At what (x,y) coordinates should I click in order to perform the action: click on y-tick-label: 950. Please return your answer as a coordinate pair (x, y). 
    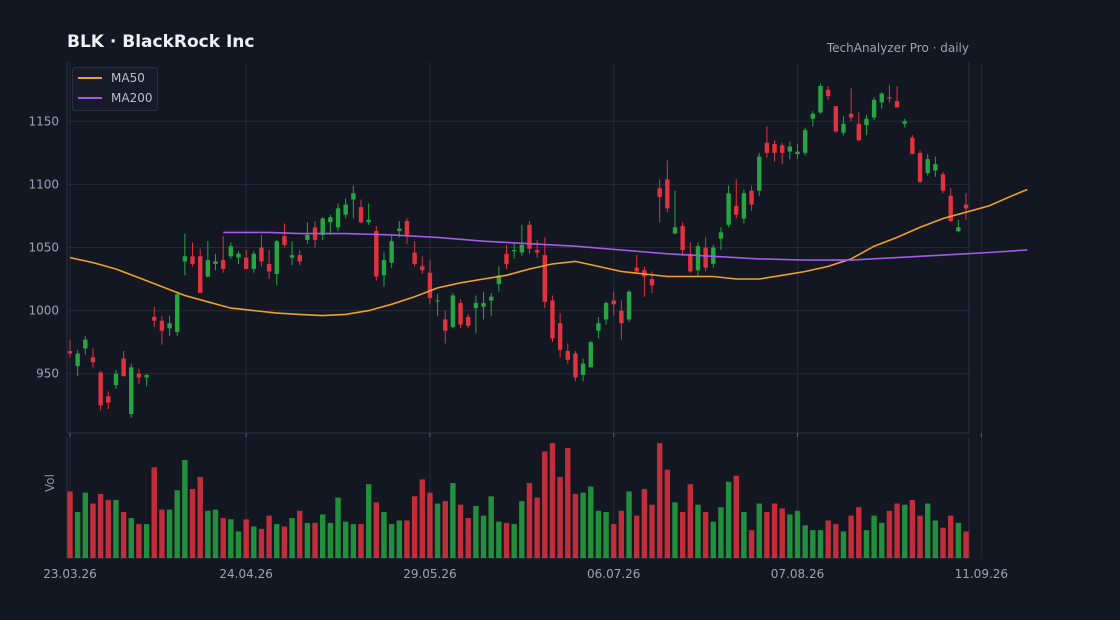
    Looking at the image, I should click on (47, 374).